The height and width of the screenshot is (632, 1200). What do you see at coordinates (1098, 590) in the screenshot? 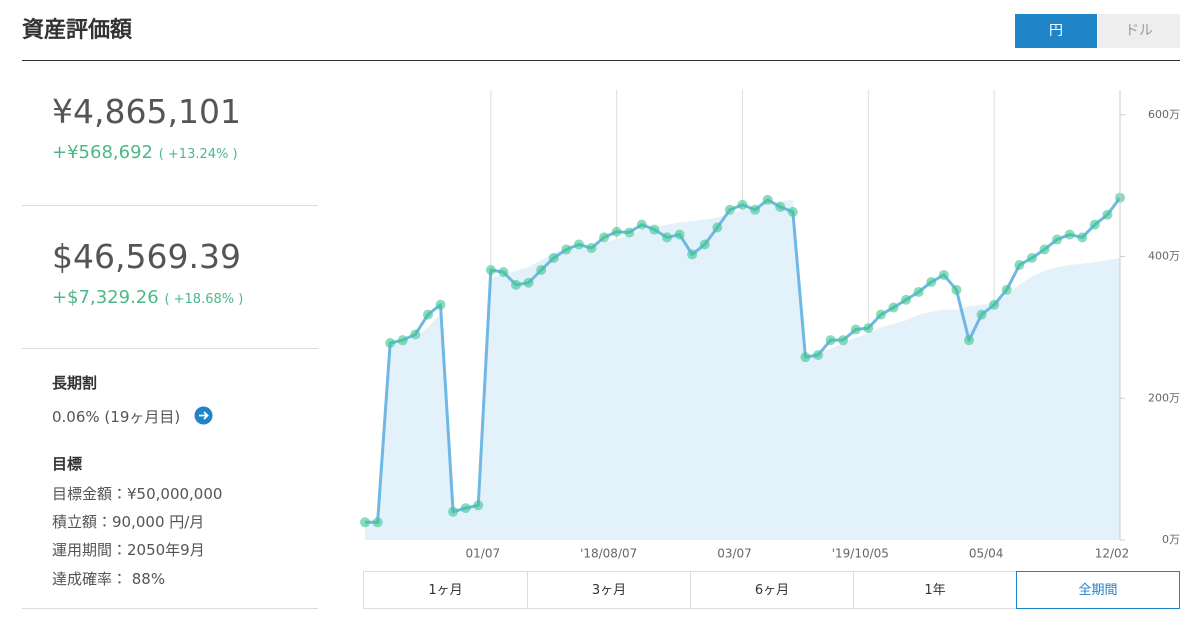
I see `period-button: 全期間` at bounding box center [1098, 590].